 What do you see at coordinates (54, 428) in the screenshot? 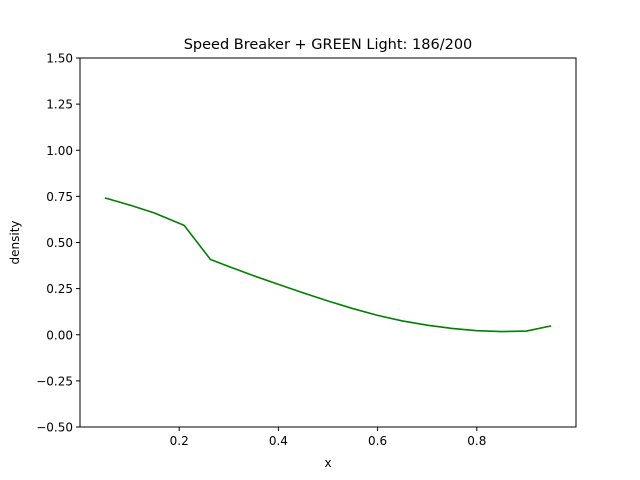
I see `y-tick-label: −0.50` at bounding box center [54, 428].